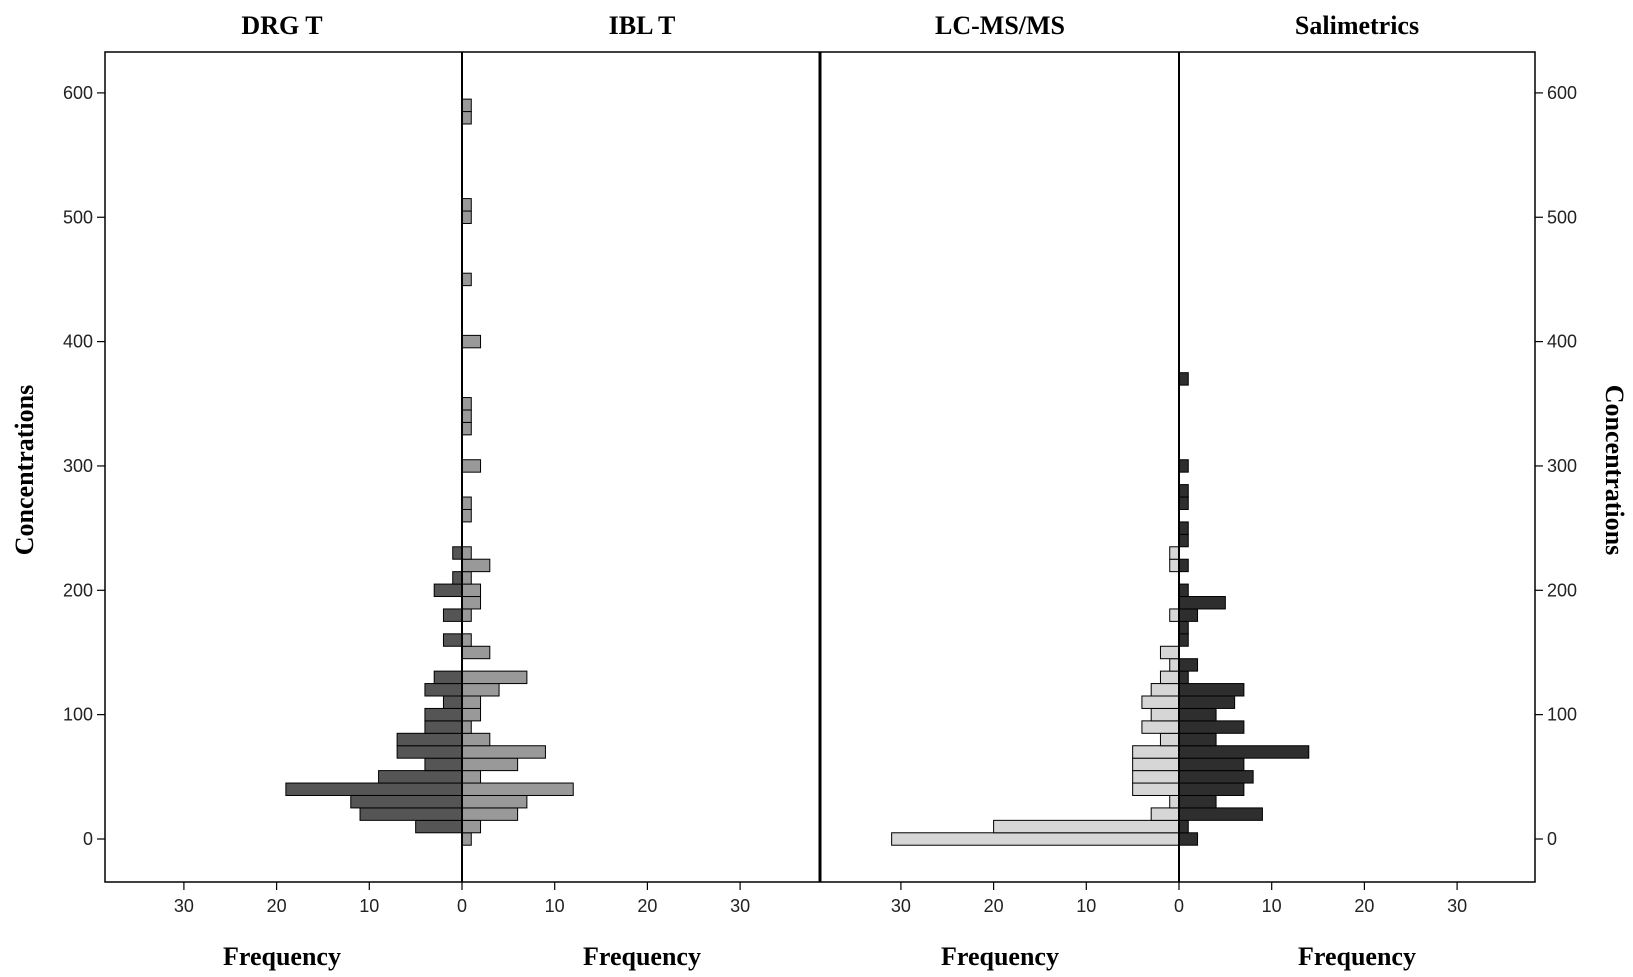  What do you see at coordinates (555, 906) in the screenshot?
I see `x-tick-label-1-4: 10` at bounding box center [555, 906].